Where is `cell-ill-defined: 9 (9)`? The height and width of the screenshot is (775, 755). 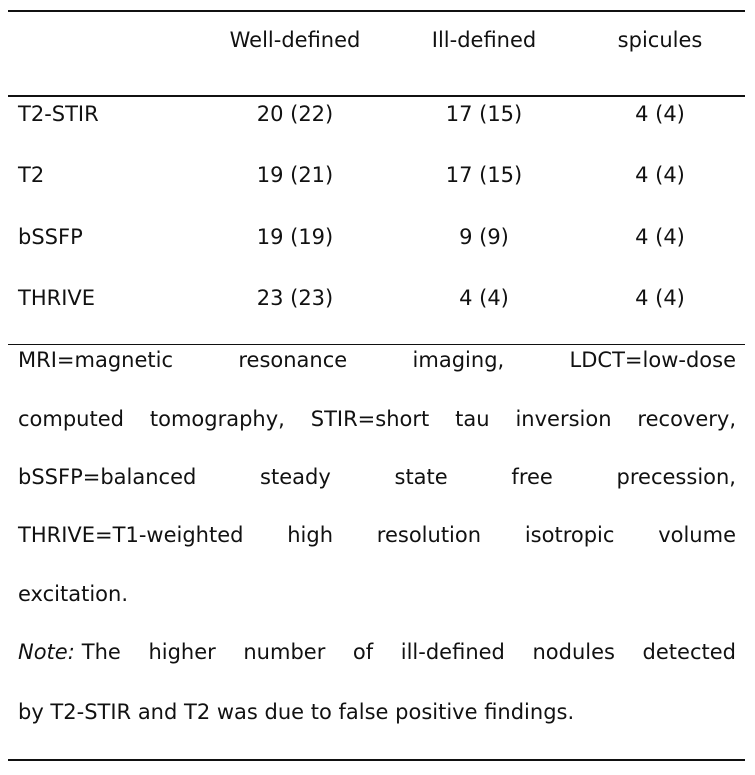 cell-ill-defined: 9 (9) is located at coordinates (484, 237).